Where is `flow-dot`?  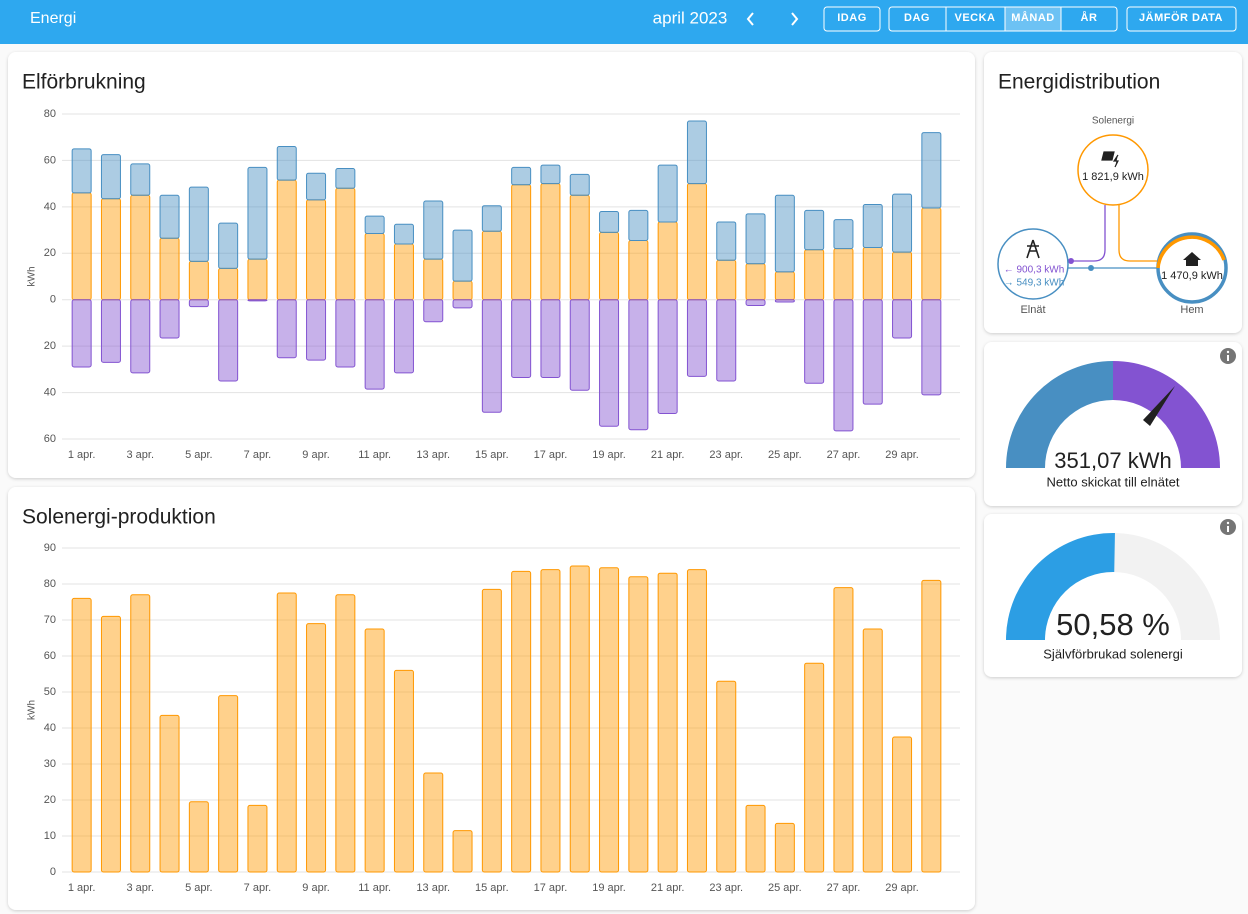
flow-dot is located at coordinates (1091, 268).